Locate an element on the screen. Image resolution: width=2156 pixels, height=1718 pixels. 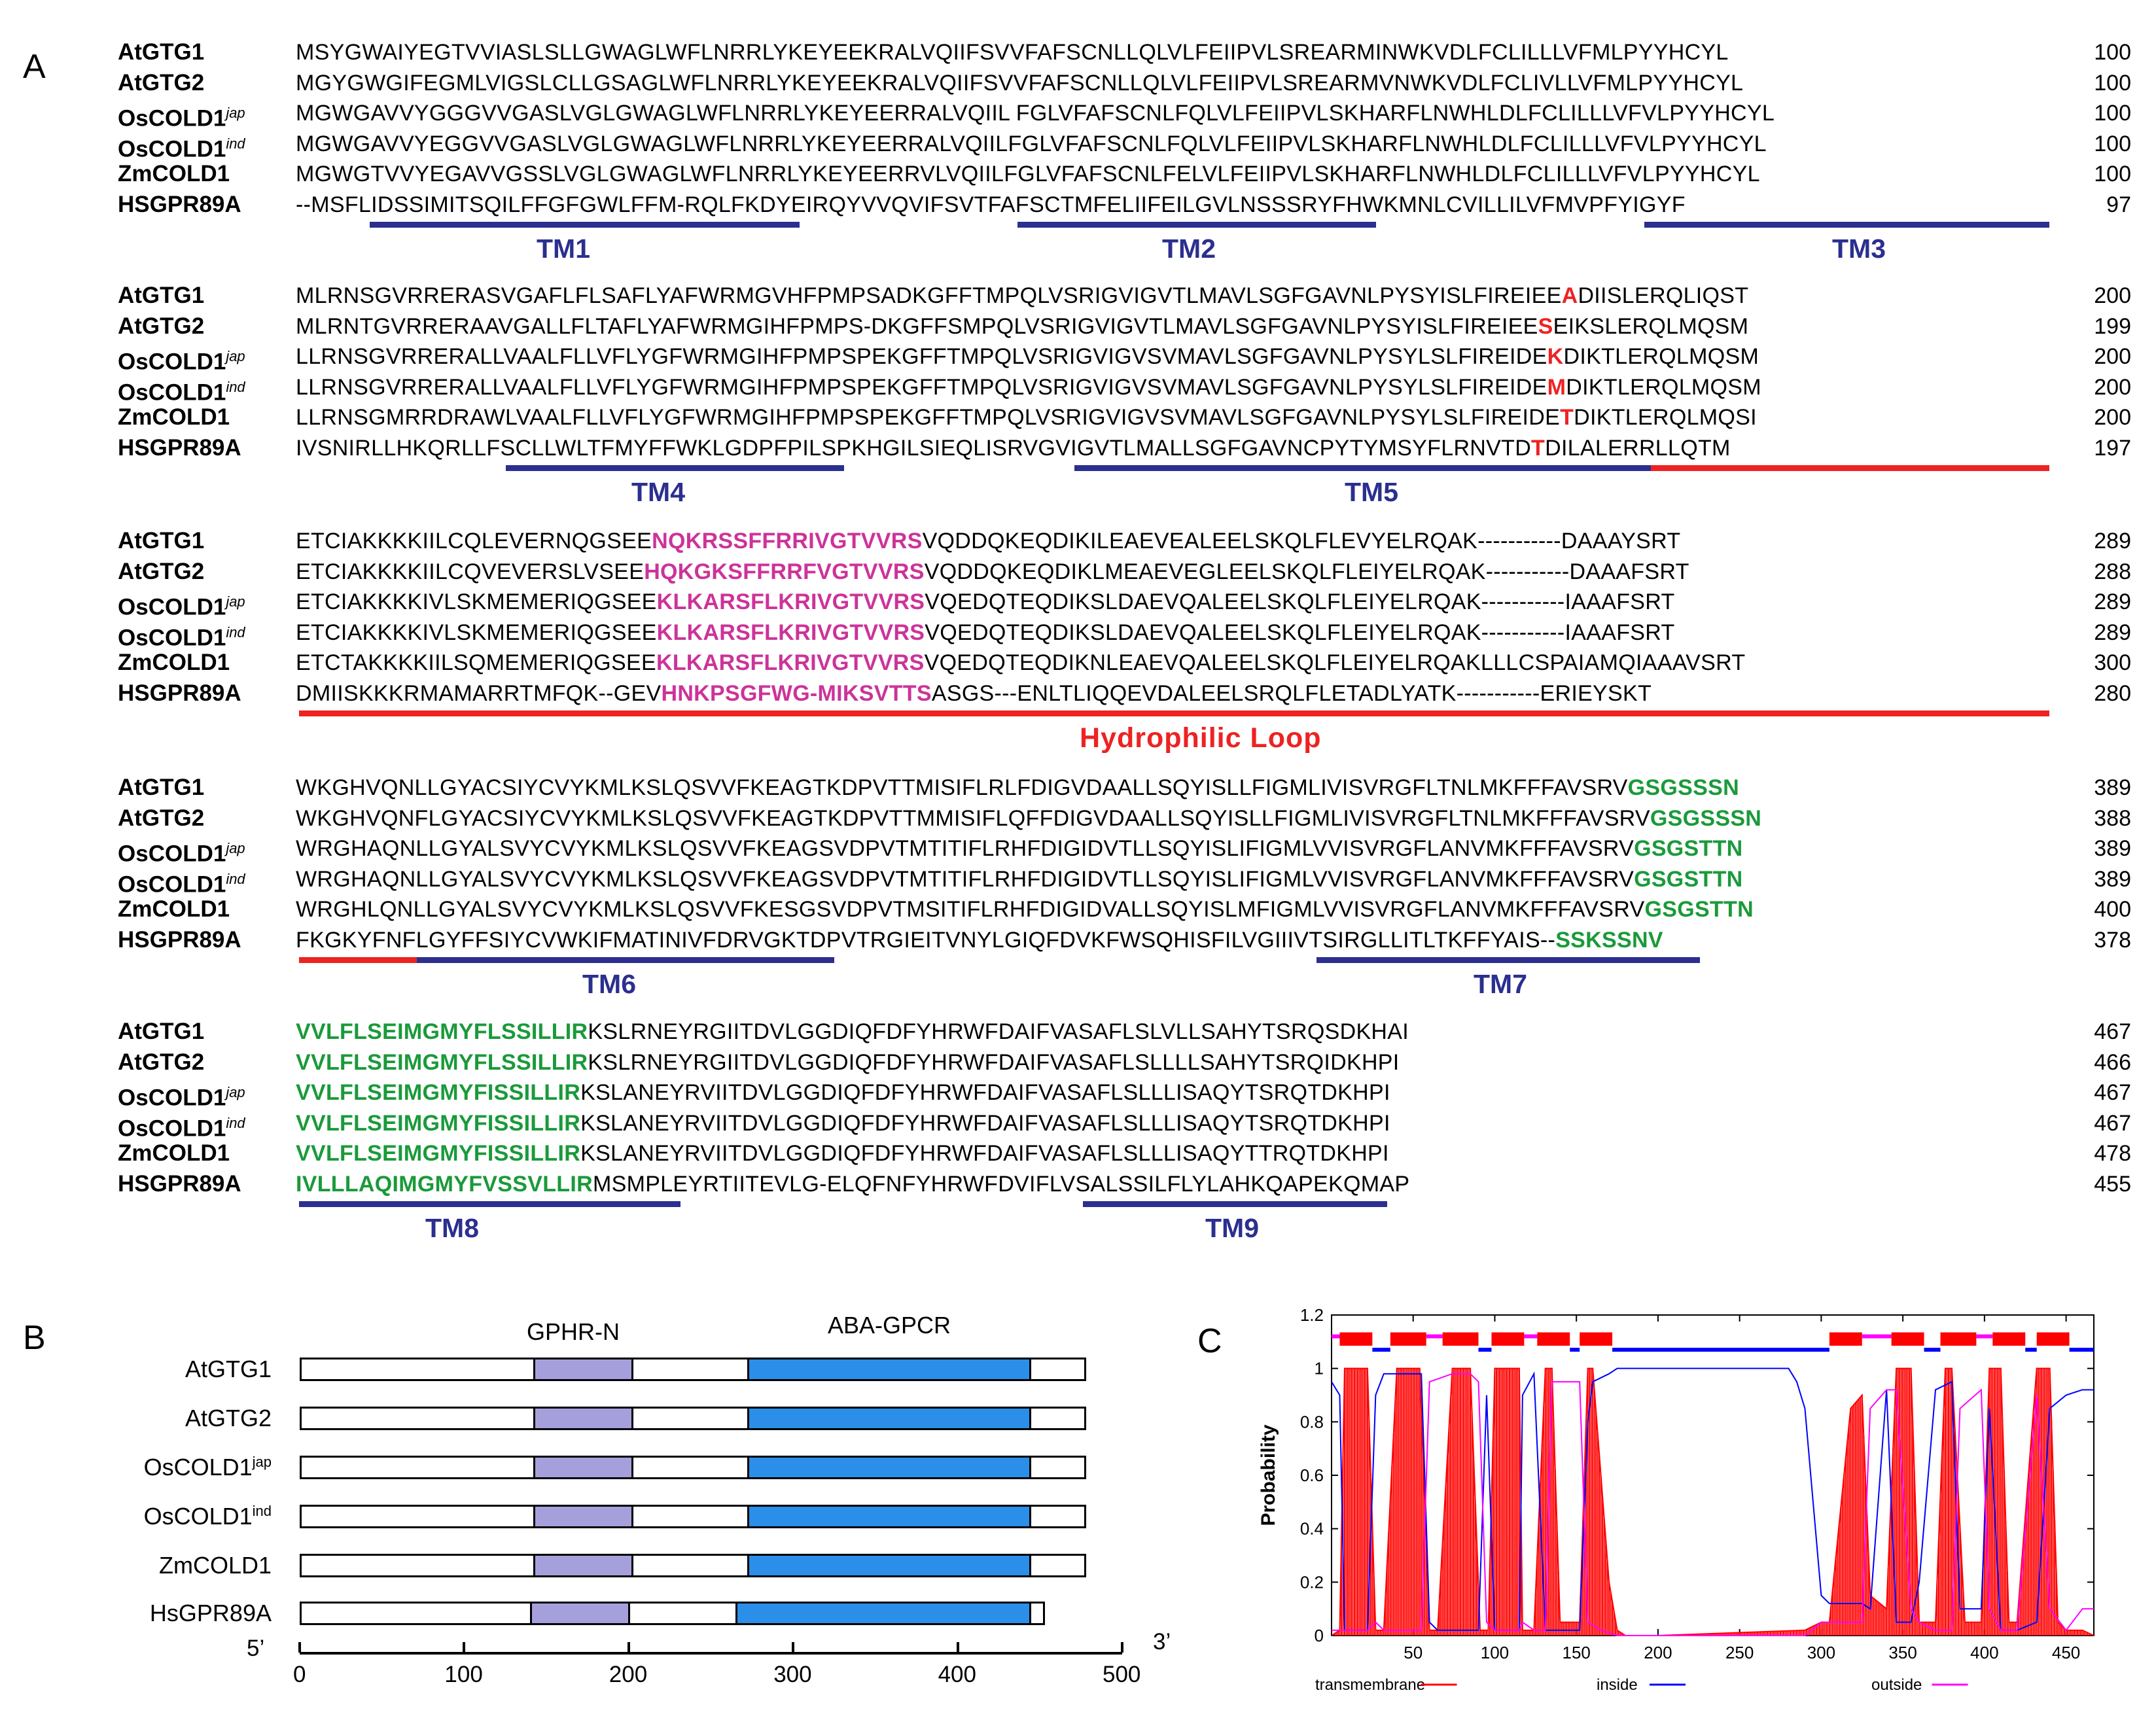
sequence-name: AtGTG1 is located at coordinates (161, 787).